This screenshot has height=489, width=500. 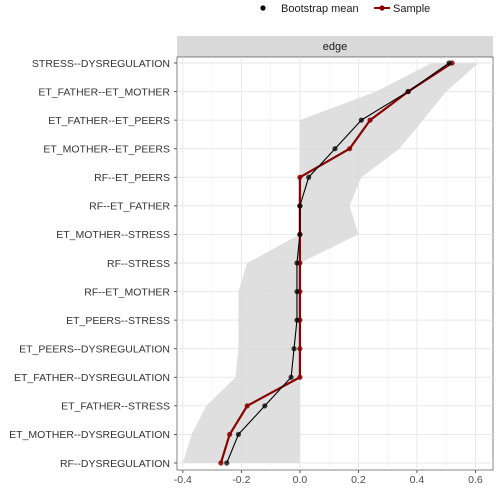 What do you see at coordinates (101, 64) in the screenshot?
I see `y-tick-label: STRESS--DYSREGULATION` at bounding box center [101, 64].